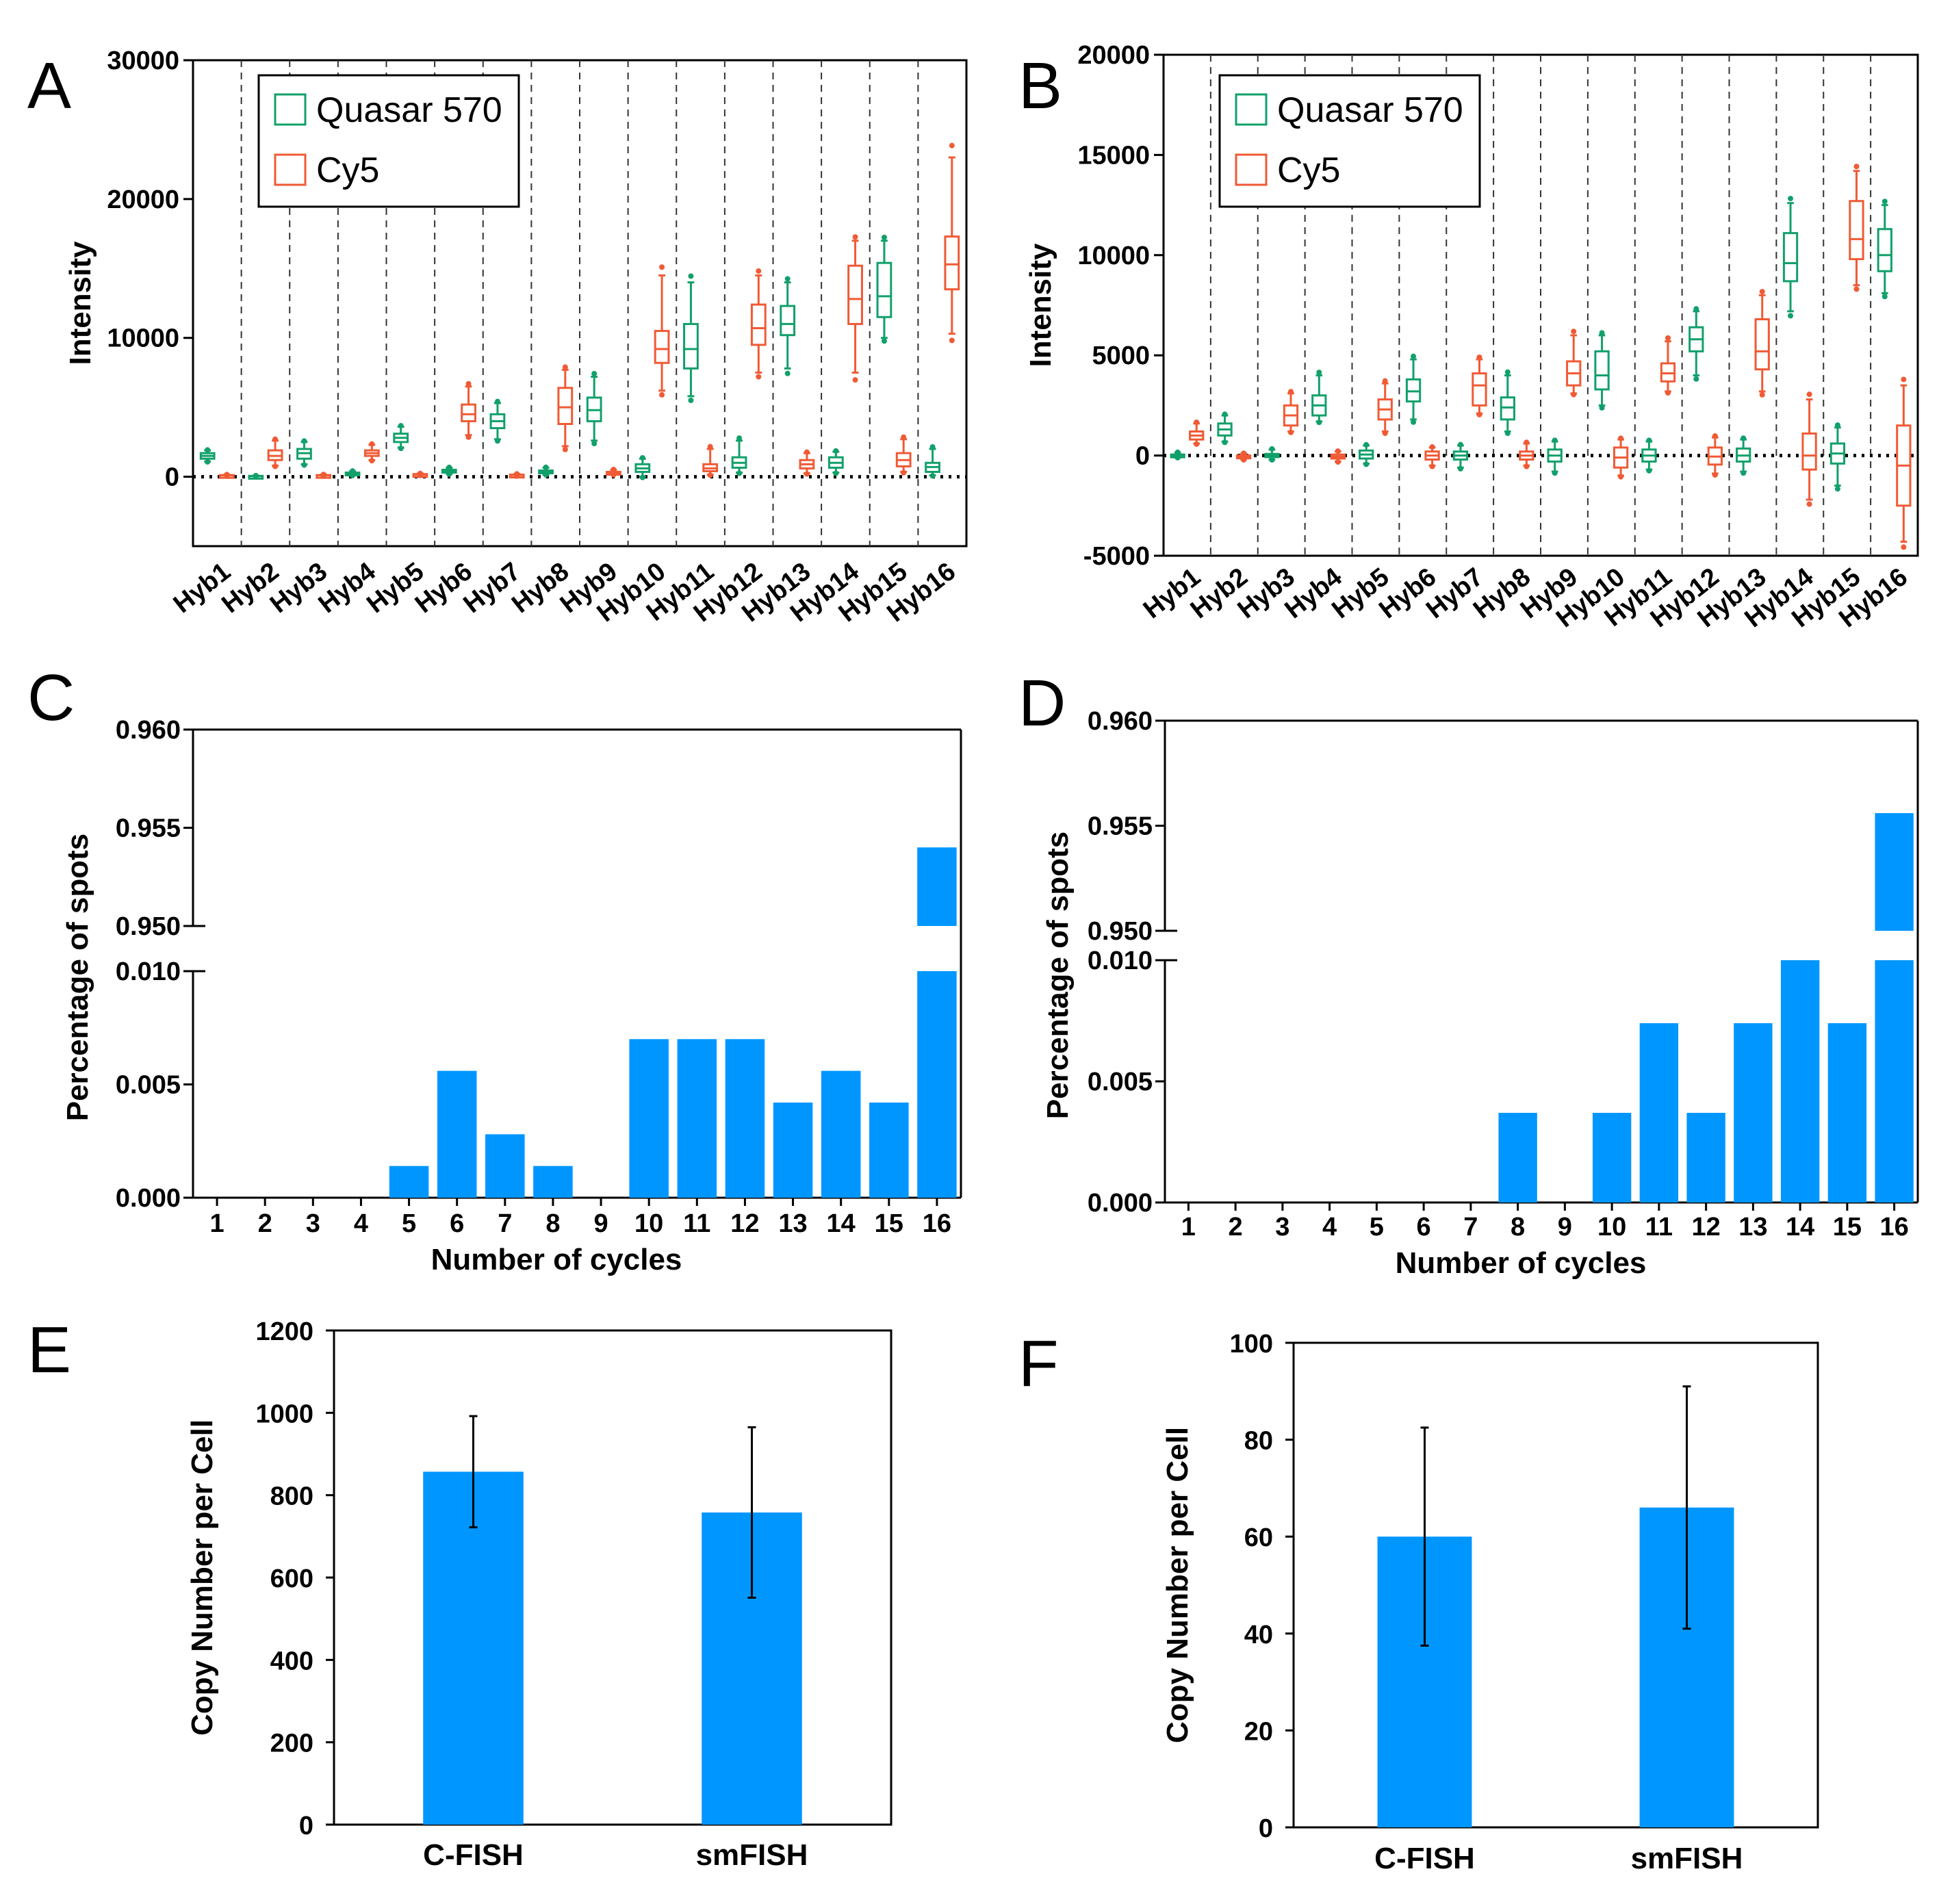  What do you see at coordinates (469, 410) in the screenshot?
I see `box-red-hyb6` at bounding box center [469, 410].